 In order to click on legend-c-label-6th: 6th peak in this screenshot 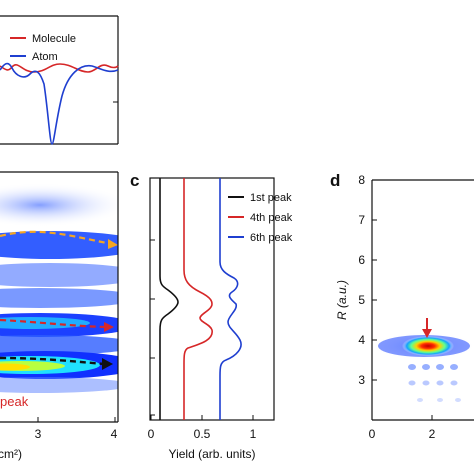, I will do `click(271, 238)`.